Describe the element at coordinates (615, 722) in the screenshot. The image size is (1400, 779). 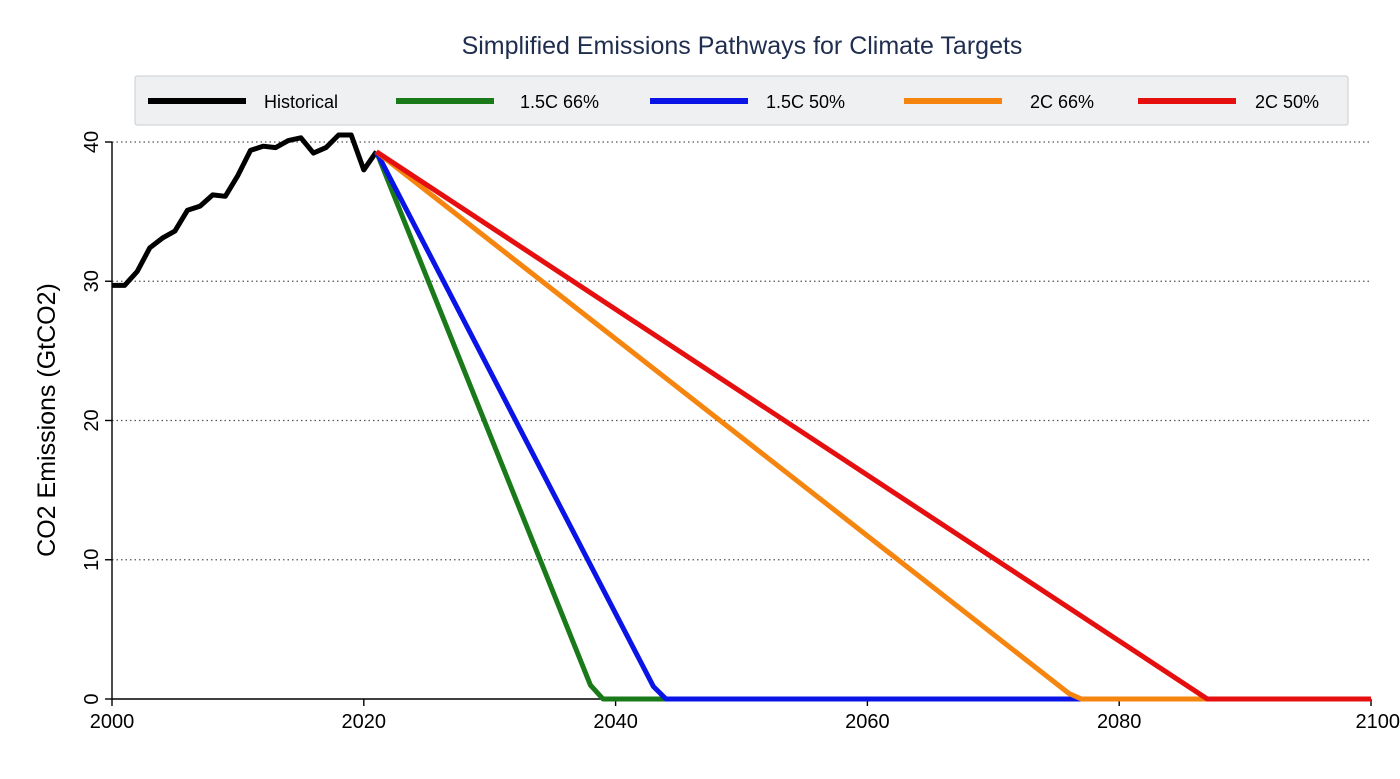
I see `x-tick-label-2040: 2040` at that location.